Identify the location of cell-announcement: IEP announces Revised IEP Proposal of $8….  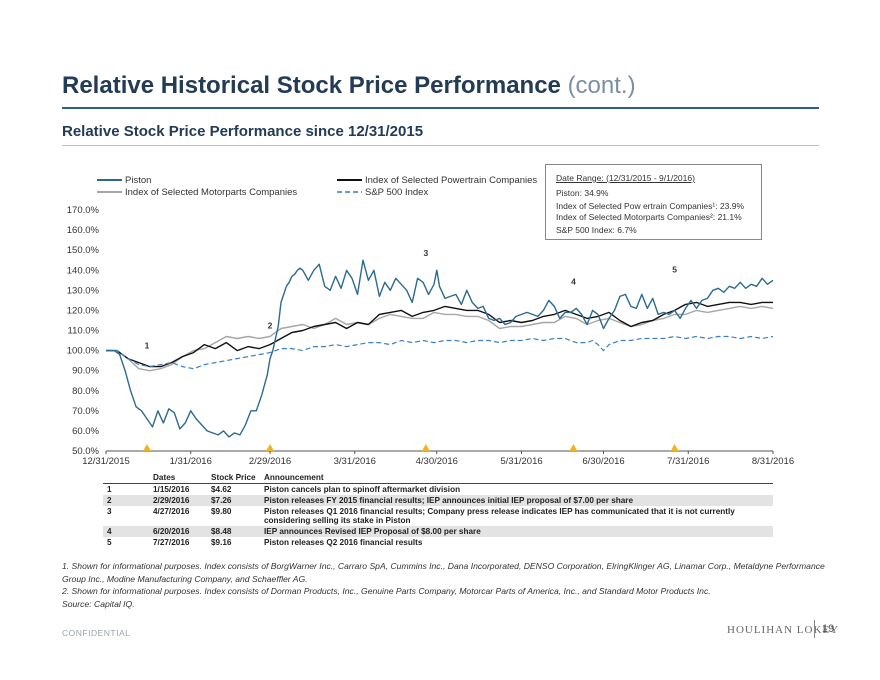
(516, 531).